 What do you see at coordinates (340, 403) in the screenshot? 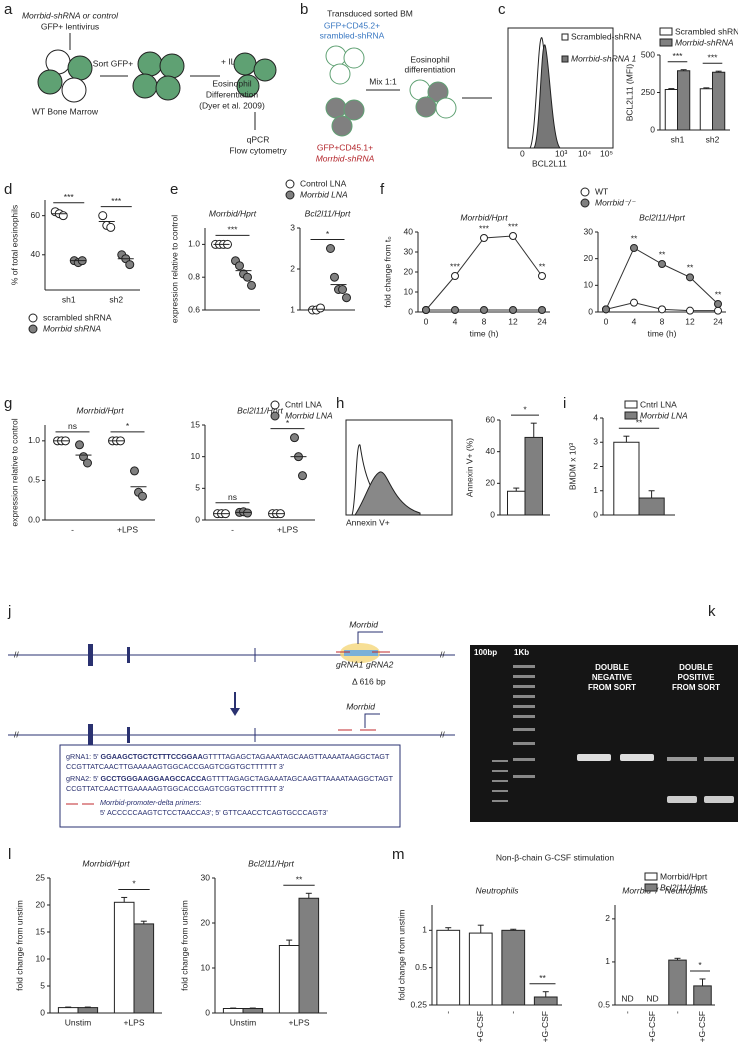
I see `panel-label: h` at bounding box center [340, 403].